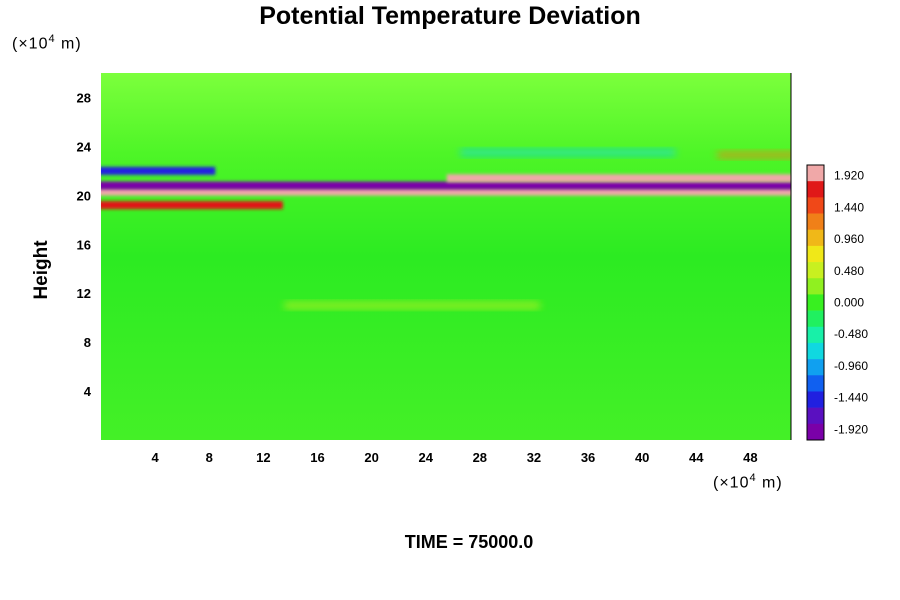 This screenshot has height=600, width=900. Describe the element at coordinates (851, 366) in the screenshot. I see `colorbar-tick-label: -0.960` at that location.